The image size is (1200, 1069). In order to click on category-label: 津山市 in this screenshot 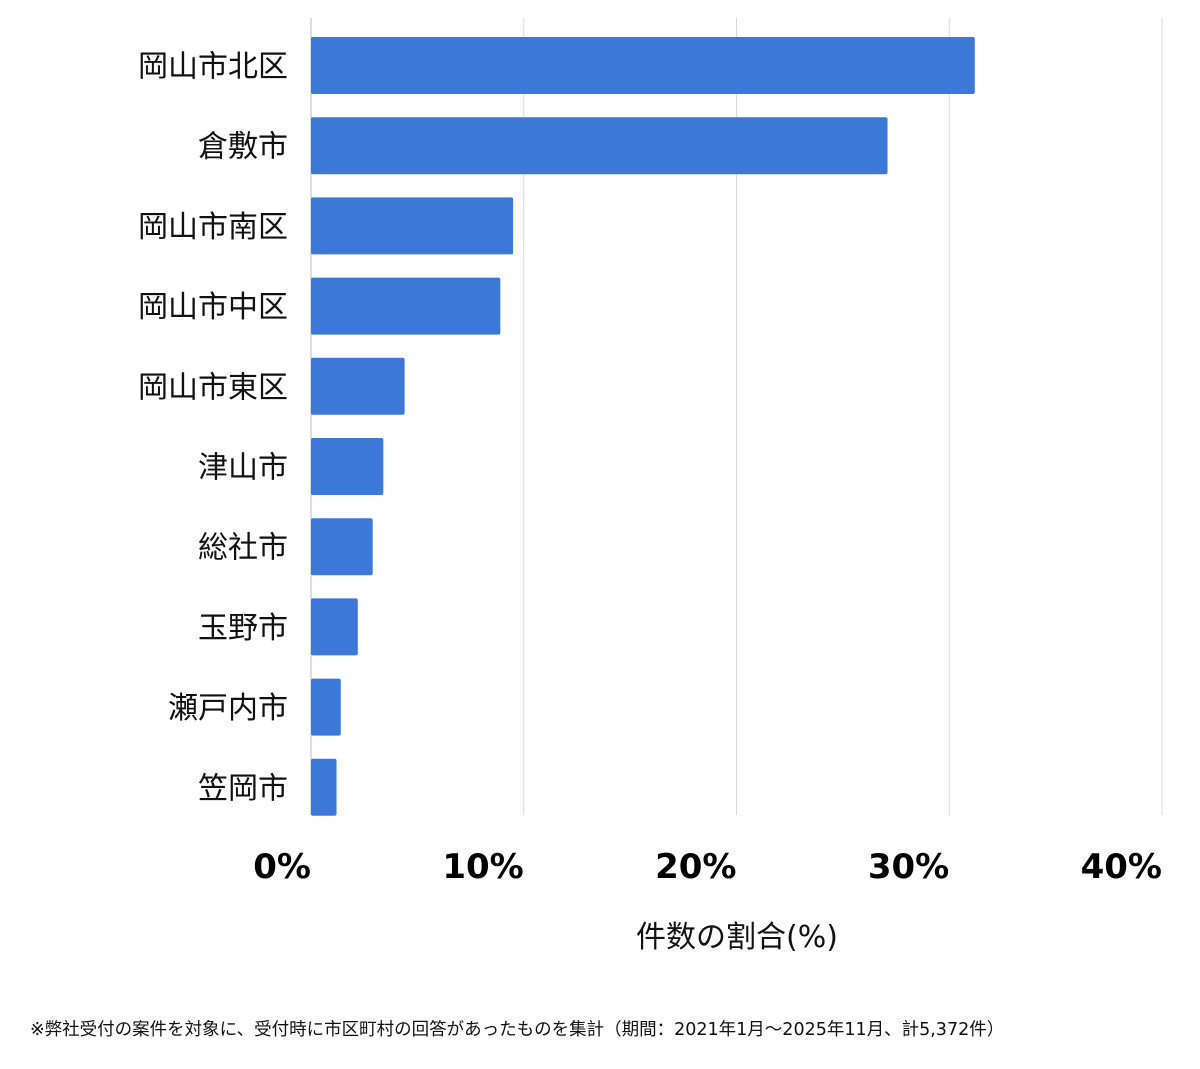, I will do `click(243, 468)`.